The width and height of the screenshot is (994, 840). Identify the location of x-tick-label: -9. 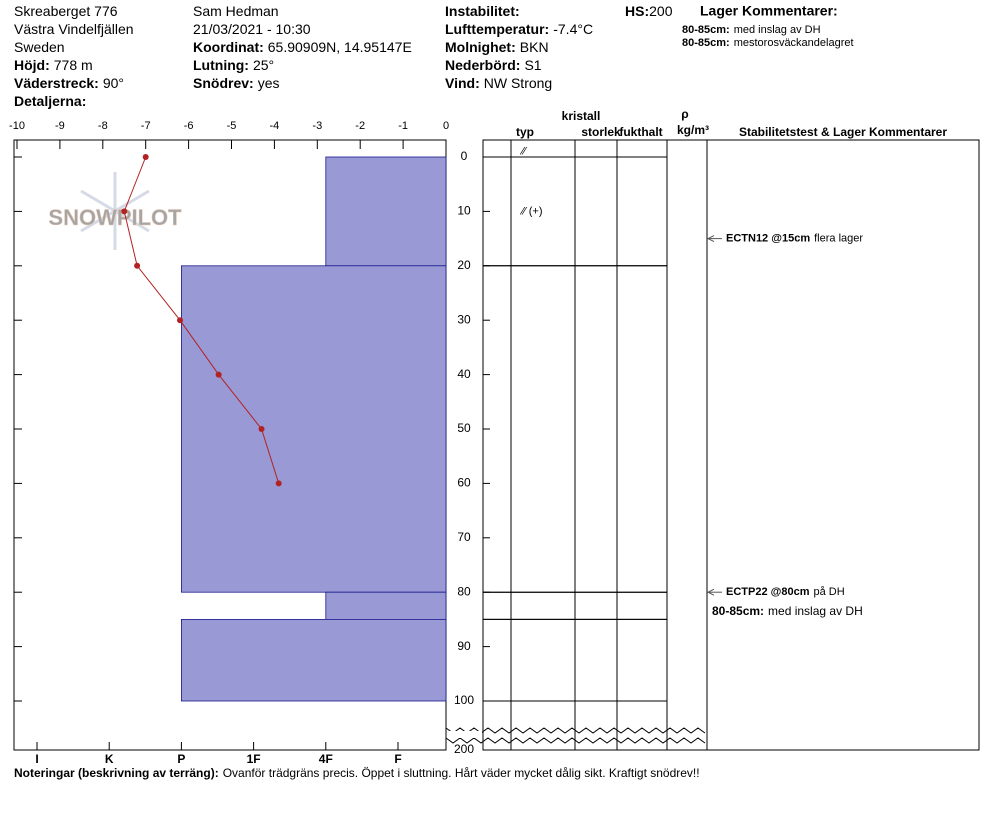
(60, 126).